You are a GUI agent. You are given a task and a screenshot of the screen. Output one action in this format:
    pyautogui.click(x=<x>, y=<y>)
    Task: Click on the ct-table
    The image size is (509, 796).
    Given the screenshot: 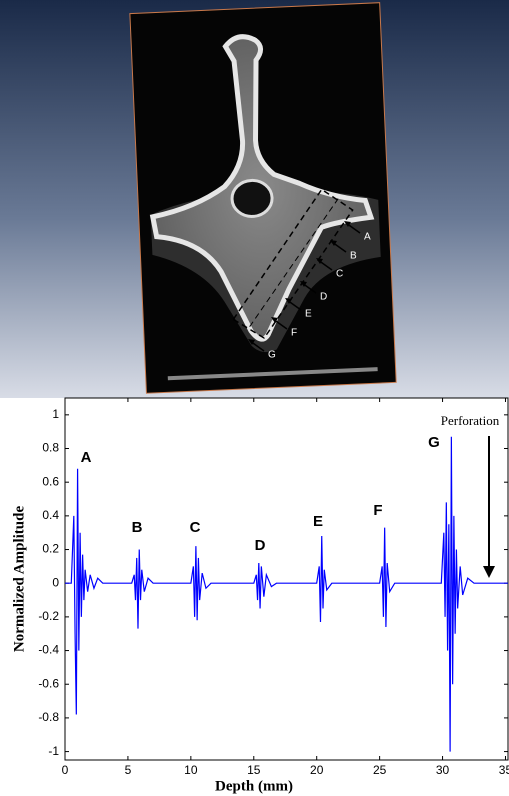 What is the action you would take?
    pyautogui.click(x=272, y=374)
    